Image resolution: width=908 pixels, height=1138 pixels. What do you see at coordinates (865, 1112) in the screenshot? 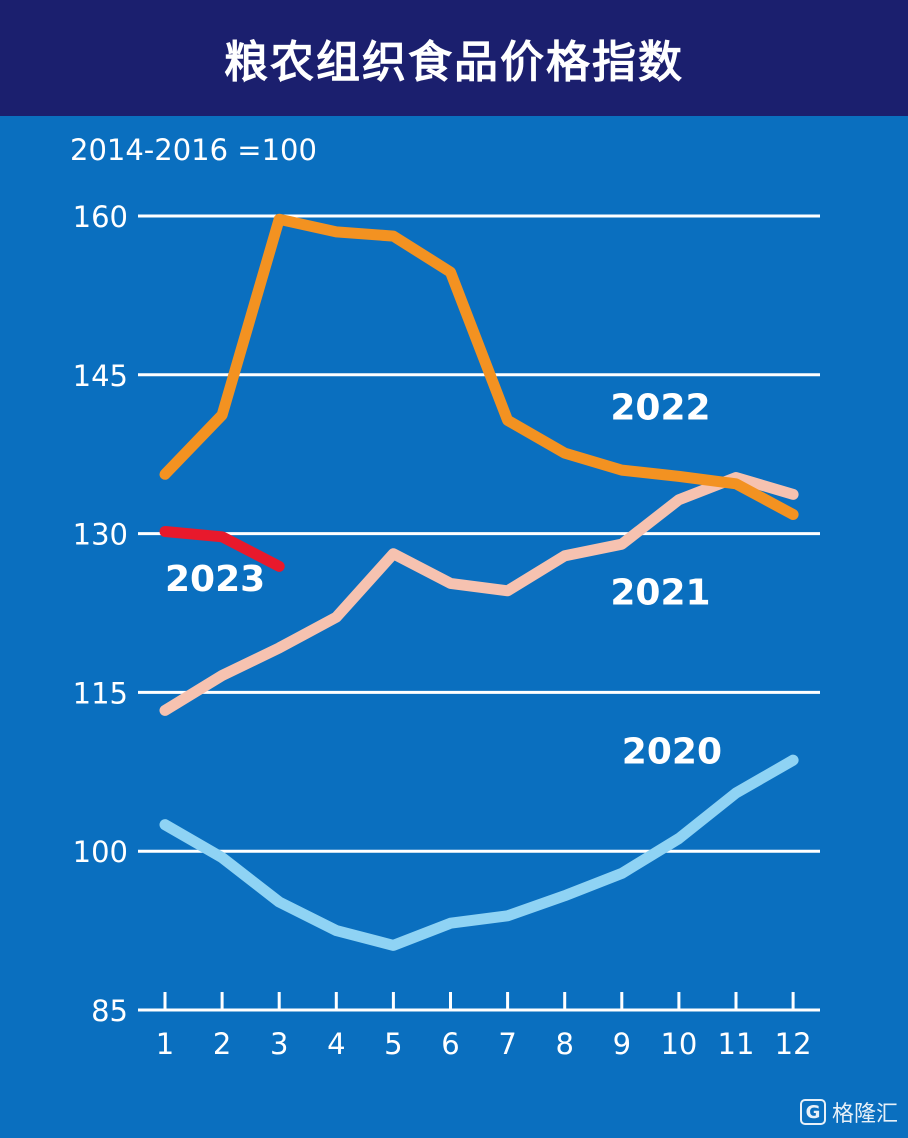
I see `watermark-text: 格隆汇` at bounding box center [865, 1112].